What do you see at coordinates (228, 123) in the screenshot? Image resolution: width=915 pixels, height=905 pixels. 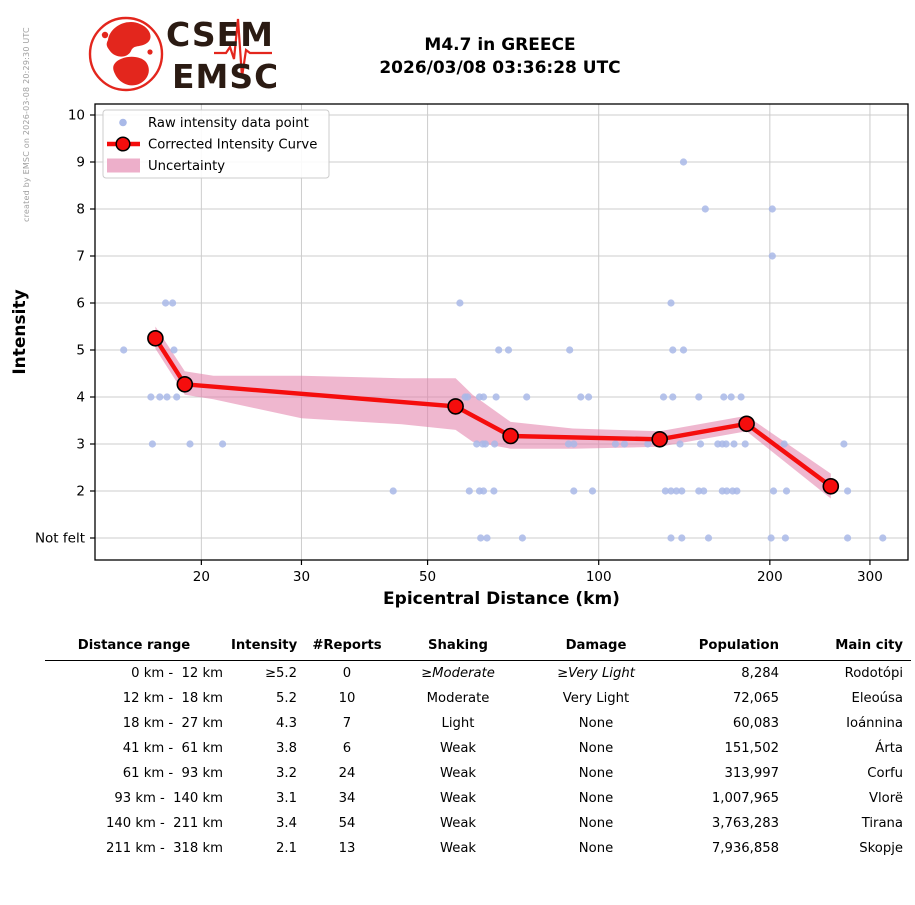 I see `legend-label: Raw intensity data point` at bounding box center [228, 123].